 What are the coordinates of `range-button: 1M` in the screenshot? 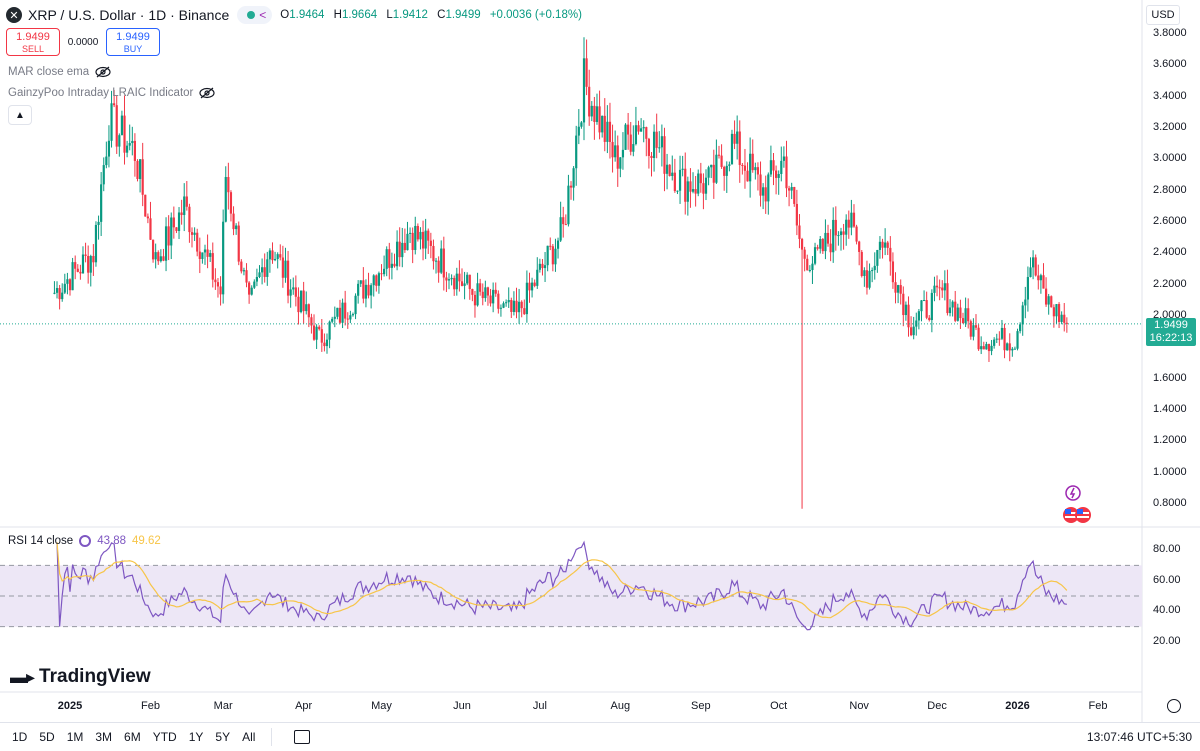 It's located at (75, 737).